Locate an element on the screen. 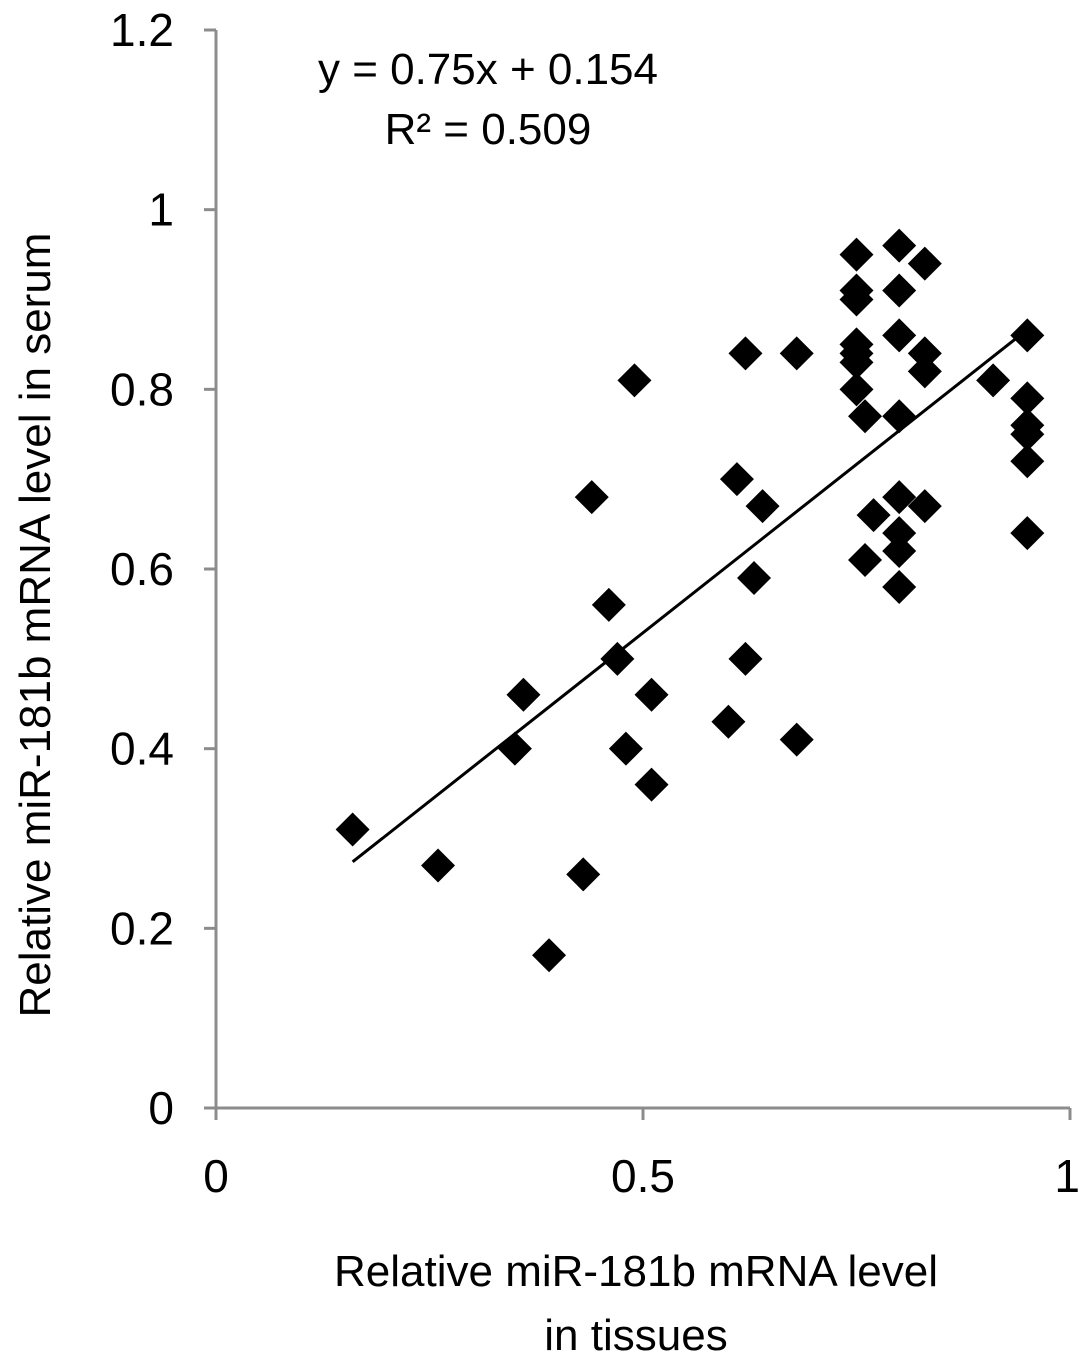 The height and width of the screenshot is (1372, 1087). y-axis-ticks: 0 0.2 0.4 0.6 0.8 1 1.2 is located at coordinates (163, 569).